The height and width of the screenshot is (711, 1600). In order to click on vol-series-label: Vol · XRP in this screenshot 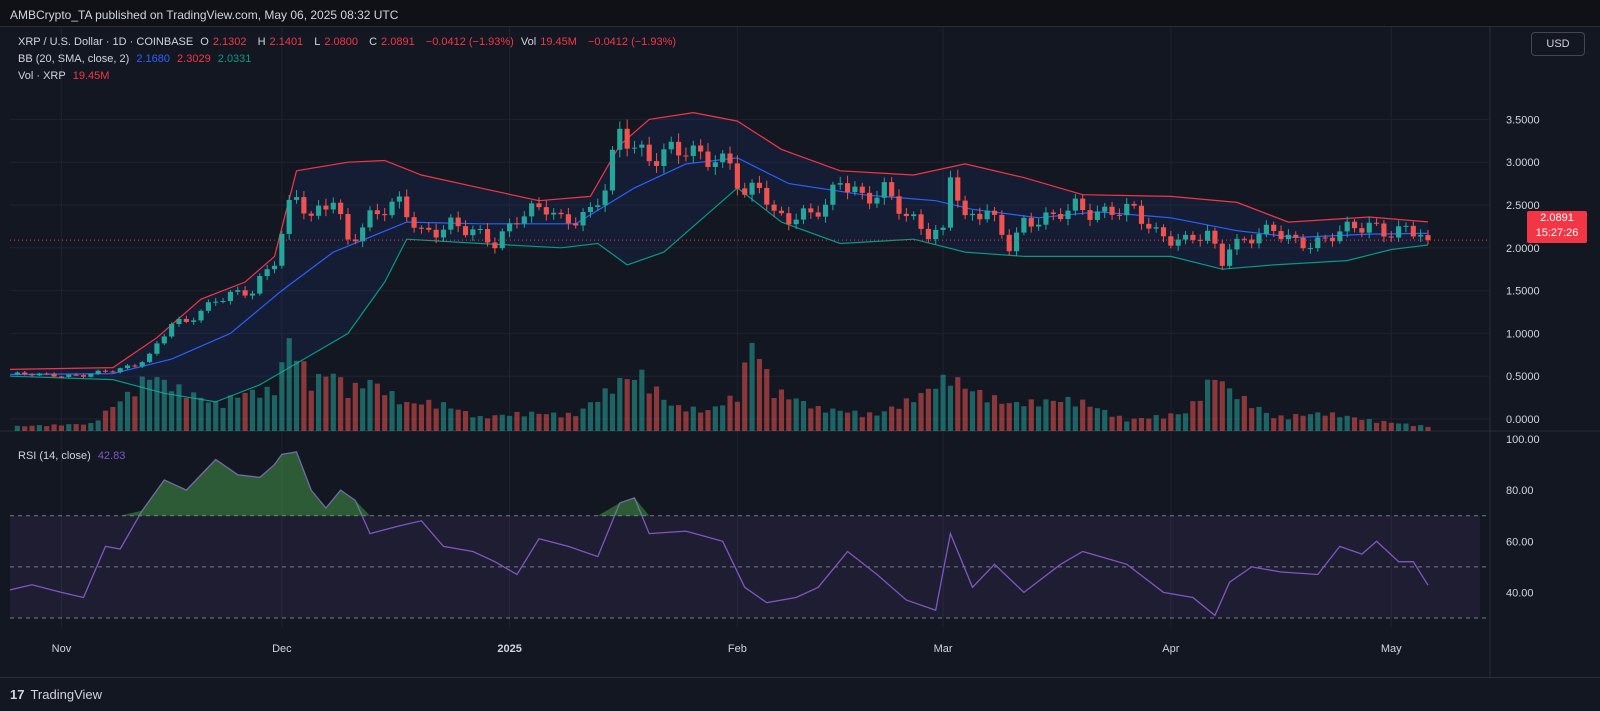, I will do `click(42, 76)`.